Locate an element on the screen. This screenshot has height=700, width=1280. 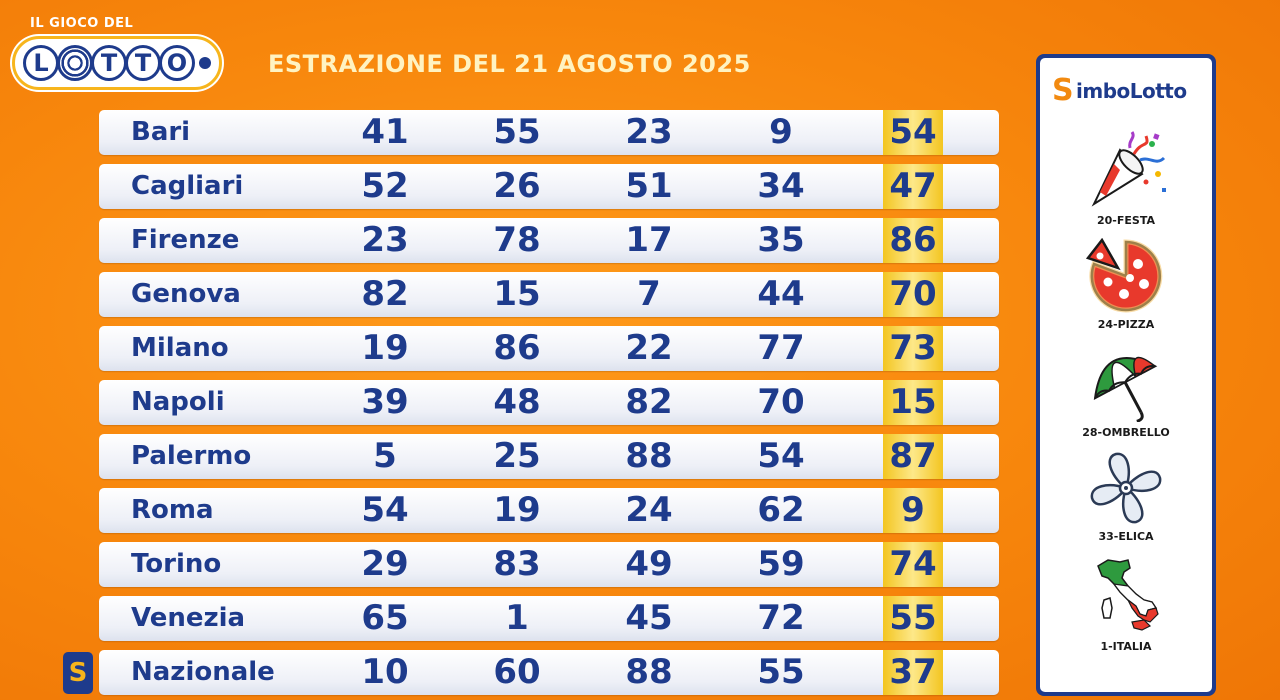
city-name: Roma is located at coordinates (172, 510).